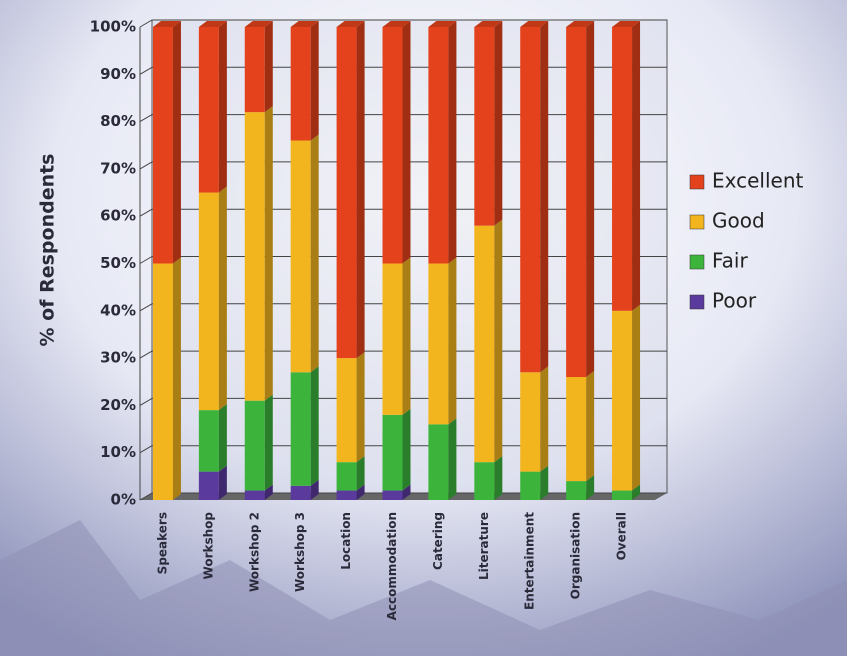 The width and height of the screenshot is (847, 656). What do you see at coordinates (162, 543) in the screenshot?
I see `x-tick-label: Speakers` at bounding box center [162, 543].